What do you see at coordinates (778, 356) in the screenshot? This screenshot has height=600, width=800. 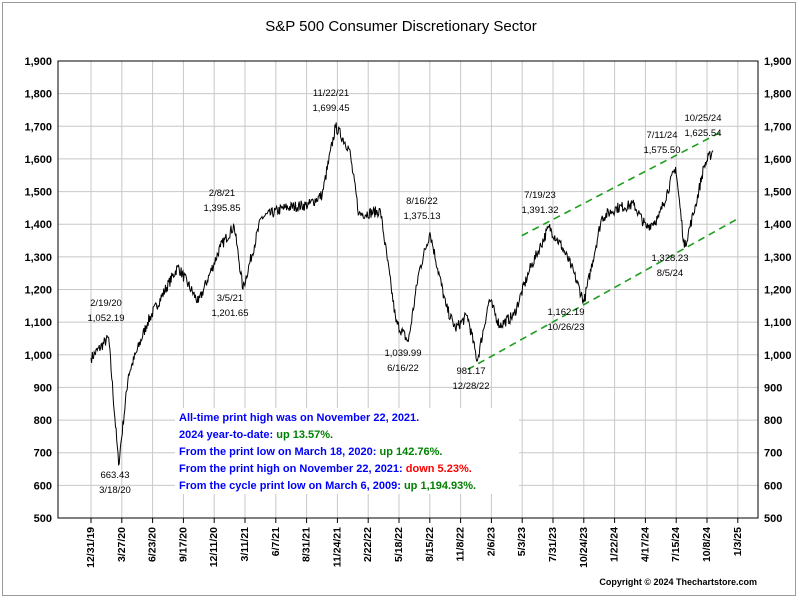 I see `y-tick-label-right: 1,000` at bounding box center [778, 356].